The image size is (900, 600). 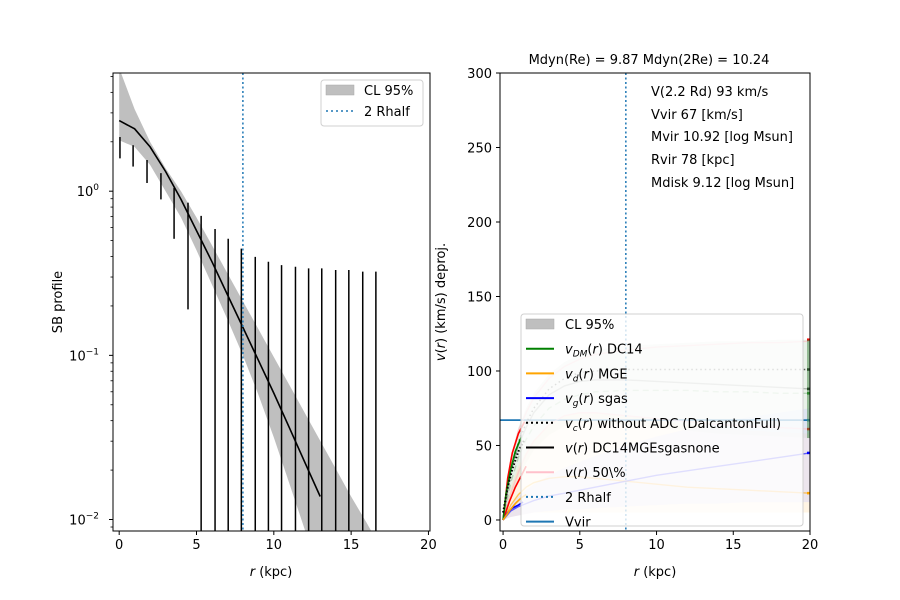 I want to click on sb-legend-cl-swatch, so click(x=340, y=90).